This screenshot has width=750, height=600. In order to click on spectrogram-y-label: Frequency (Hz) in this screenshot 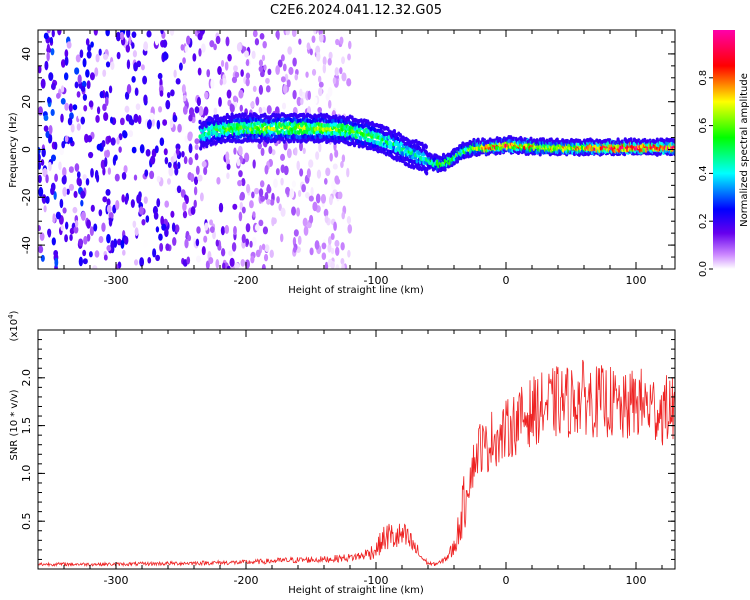, I will do `click(13, 150)`.